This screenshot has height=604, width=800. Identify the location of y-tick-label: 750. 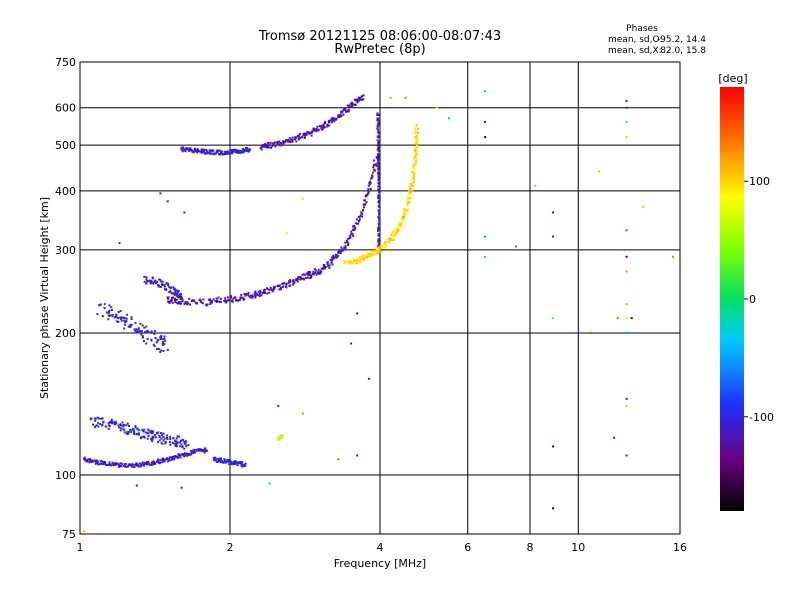
(65, 62).